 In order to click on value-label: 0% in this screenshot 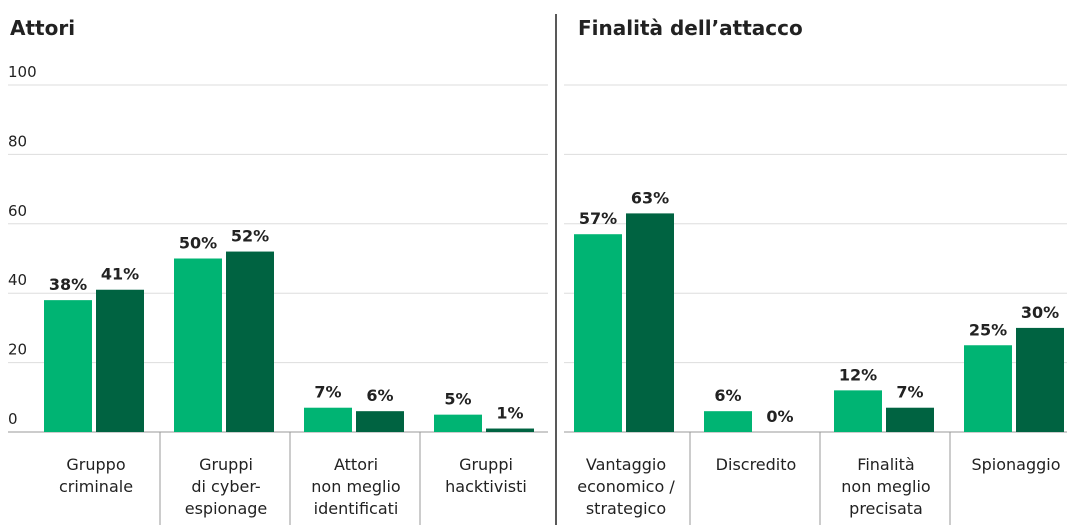, I will do `click(779, 416)`.